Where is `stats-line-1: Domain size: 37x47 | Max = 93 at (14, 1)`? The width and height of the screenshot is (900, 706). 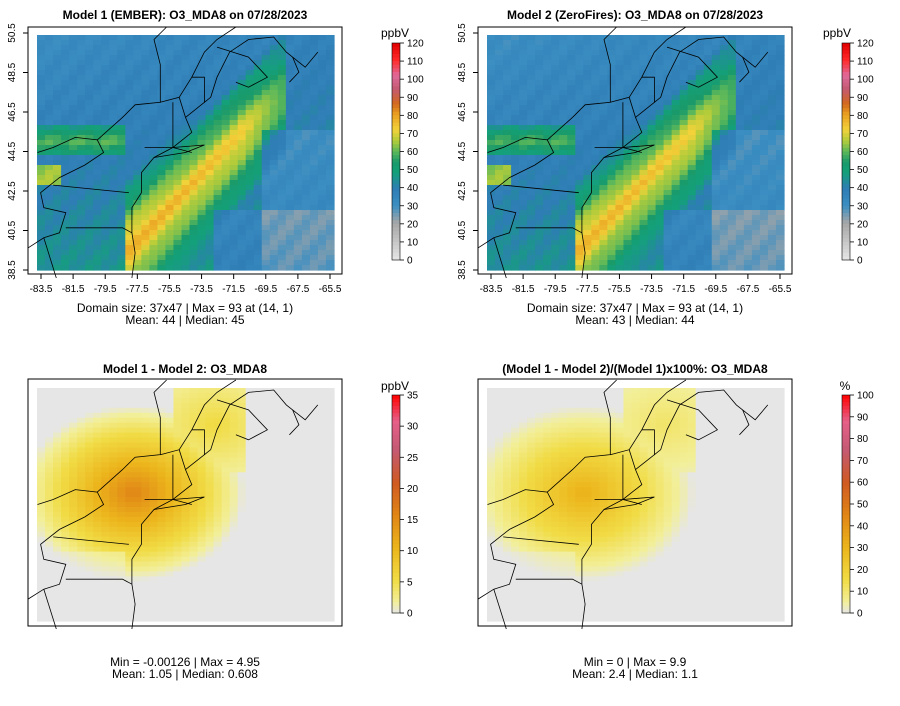 stats-line-1: Domain size: 37x47 | Max = 93 at (14, 1) is located at coordinates (185, 308).